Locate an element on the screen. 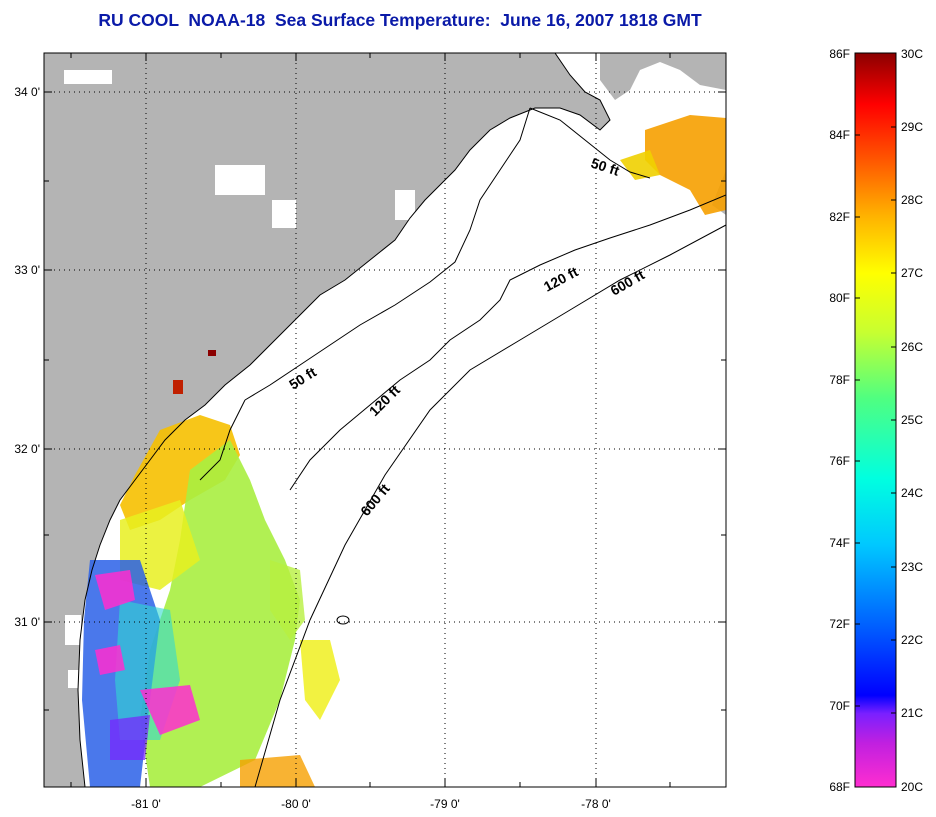 This screenshot has height=817, width=936. lon-label-79: -79 0' is located at coordinates (445, 804).